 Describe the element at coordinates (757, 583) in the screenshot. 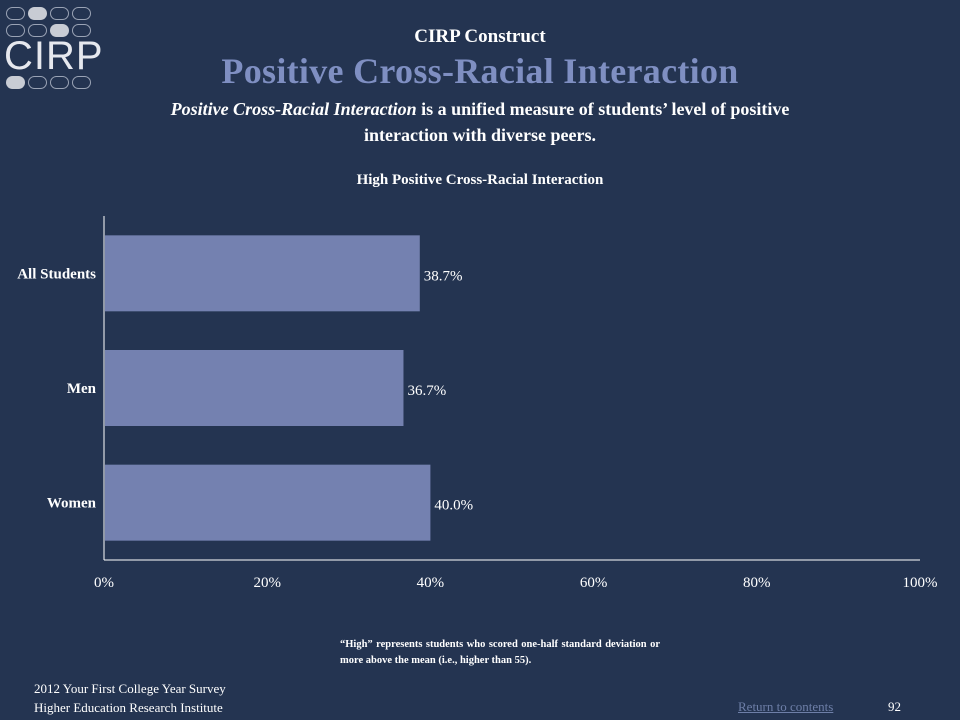

I see `x-tick-label: 80%` at that location.